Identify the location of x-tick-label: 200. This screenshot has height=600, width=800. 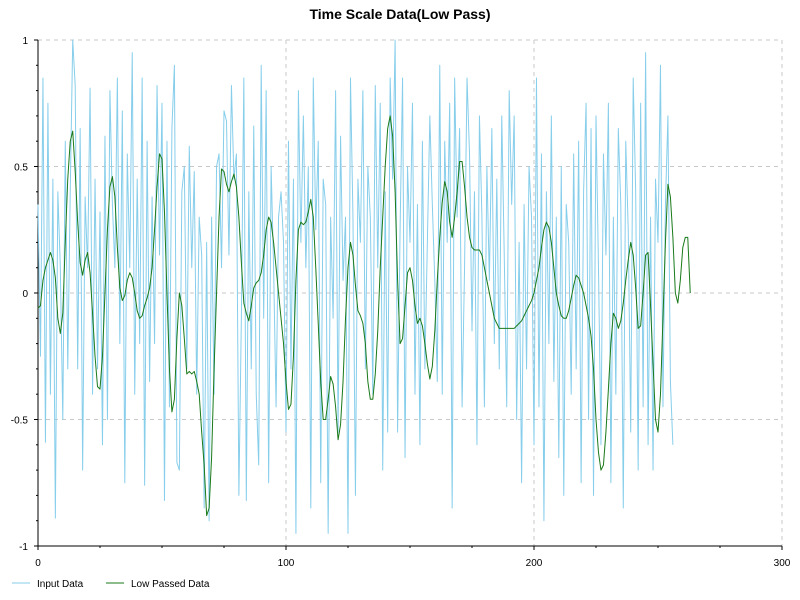
(534, 563).